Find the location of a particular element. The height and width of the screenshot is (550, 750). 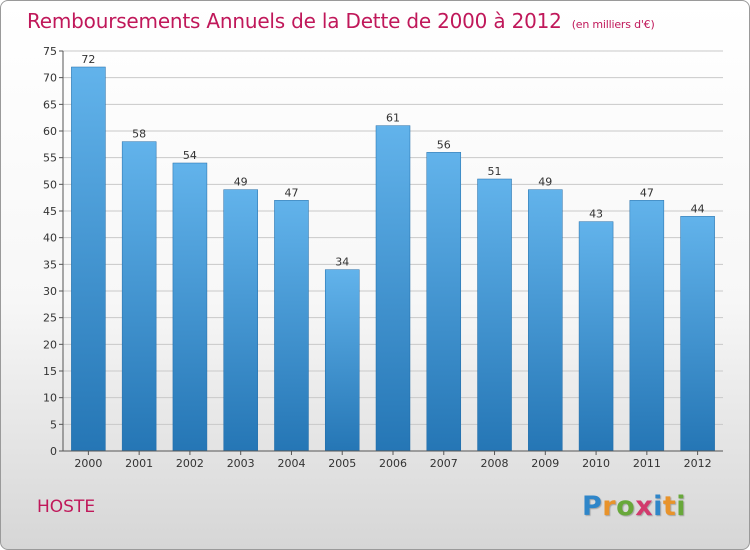

x-tick-label: 2006 is located at coordinates (393, 463).